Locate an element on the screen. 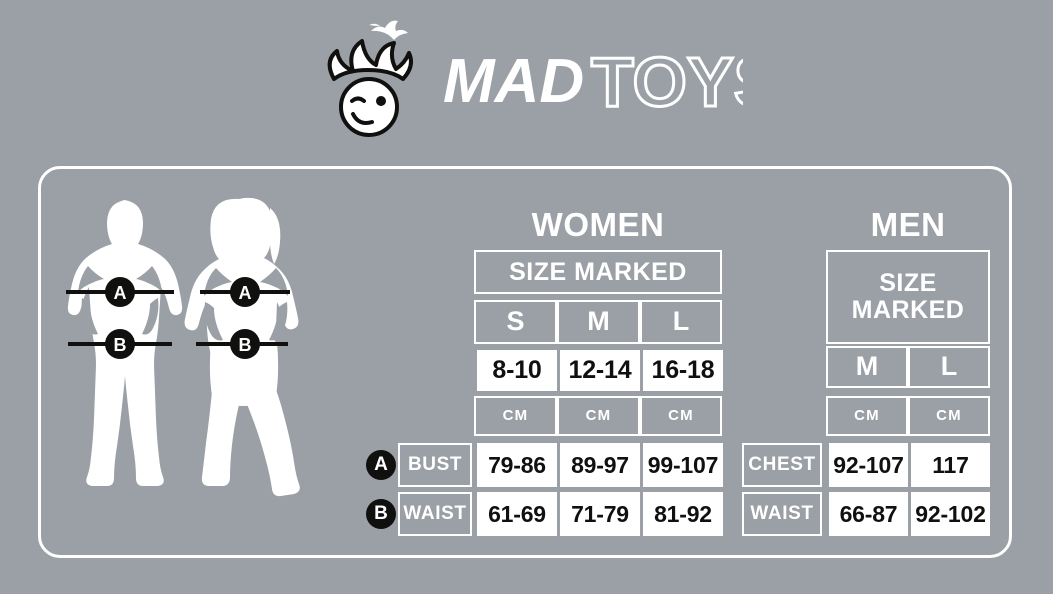  wordmark-mad: MAD is located at coordinates (513, 81).